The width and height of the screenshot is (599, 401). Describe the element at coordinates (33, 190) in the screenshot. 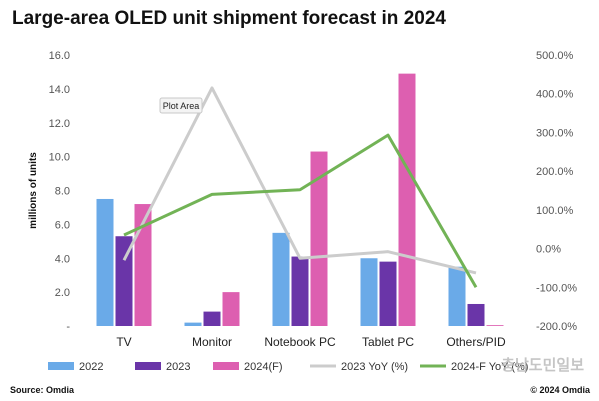

I see `y-axis-label: millions of units` at that location.